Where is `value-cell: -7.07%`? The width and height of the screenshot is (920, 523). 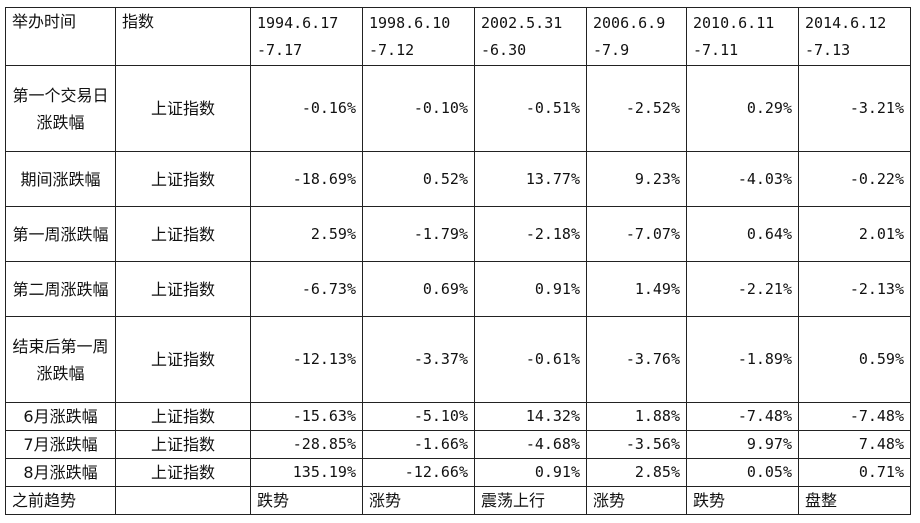 value-cell: -7.07% is located at coordinates (636, 234).